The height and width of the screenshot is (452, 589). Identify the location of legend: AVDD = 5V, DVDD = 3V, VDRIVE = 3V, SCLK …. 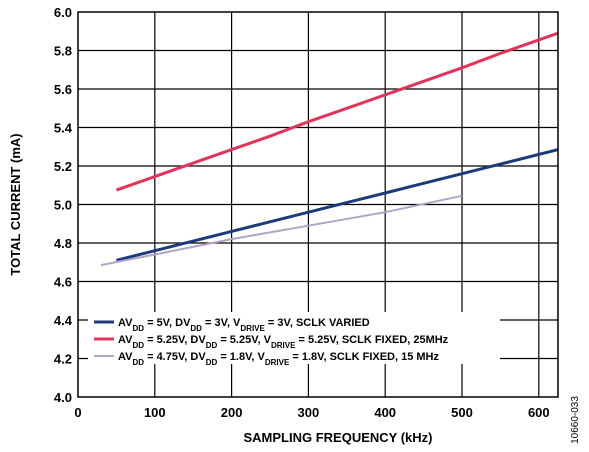
(294, 339).